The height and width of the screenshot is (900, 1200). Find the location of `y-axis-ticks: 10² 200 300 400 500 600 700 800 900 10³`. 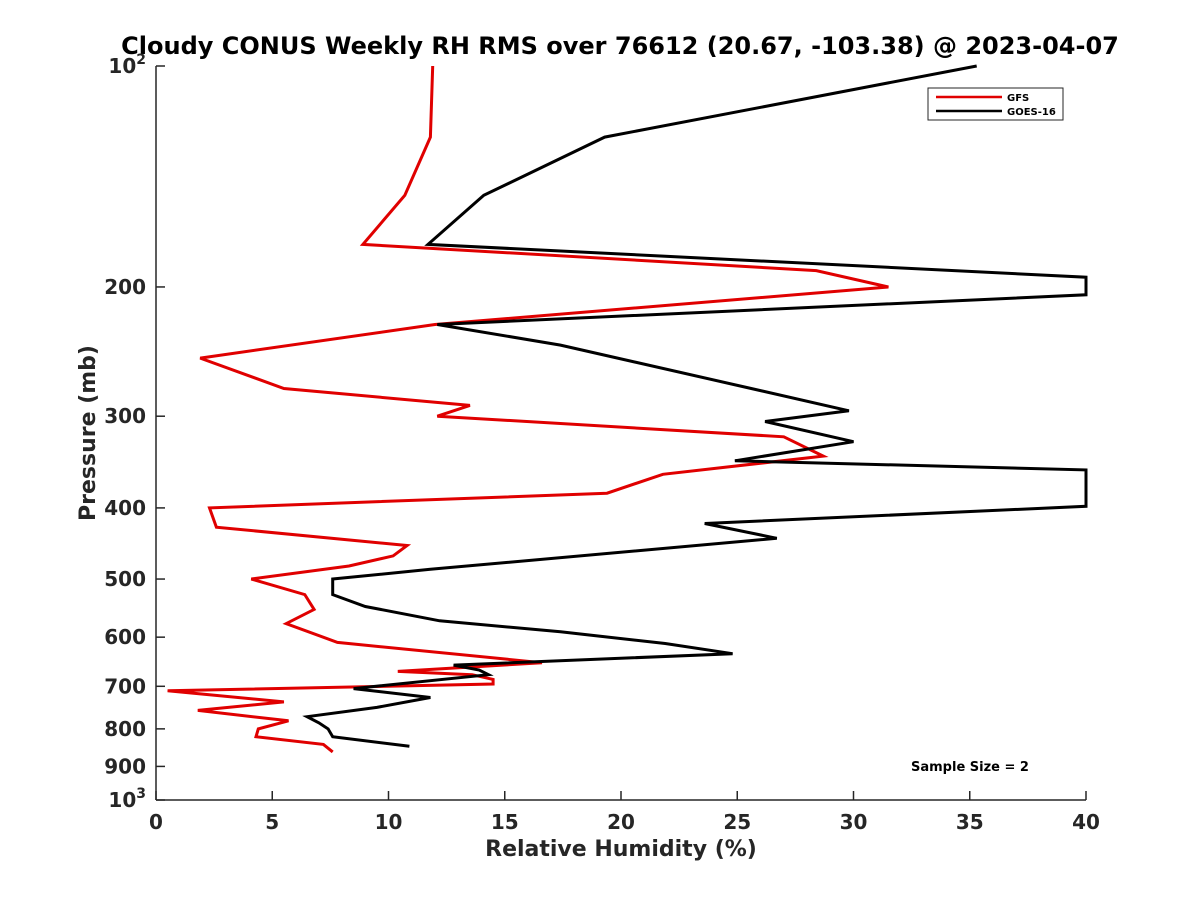

y-axis-ticks: 10² 200 300 400 500 600 700 800 900 10³ is located at coordinates (134, 432).